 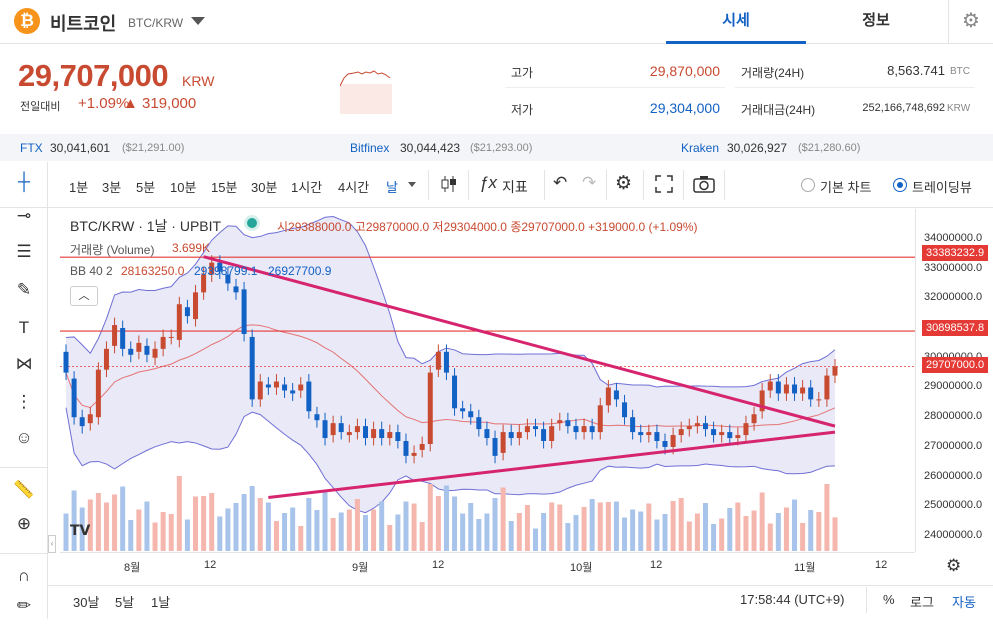 I want to click on exchange-ftx-name: FTX, so click(x=31, y=148).